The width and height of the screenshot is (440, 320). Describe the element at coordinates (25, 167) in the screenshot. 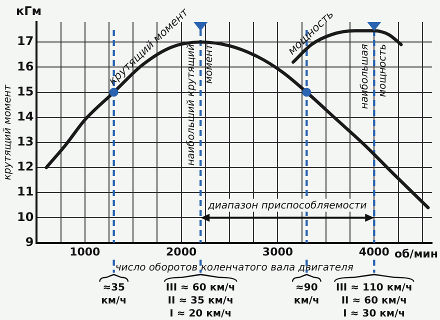

I see `y-tick-label: 12` at that location.